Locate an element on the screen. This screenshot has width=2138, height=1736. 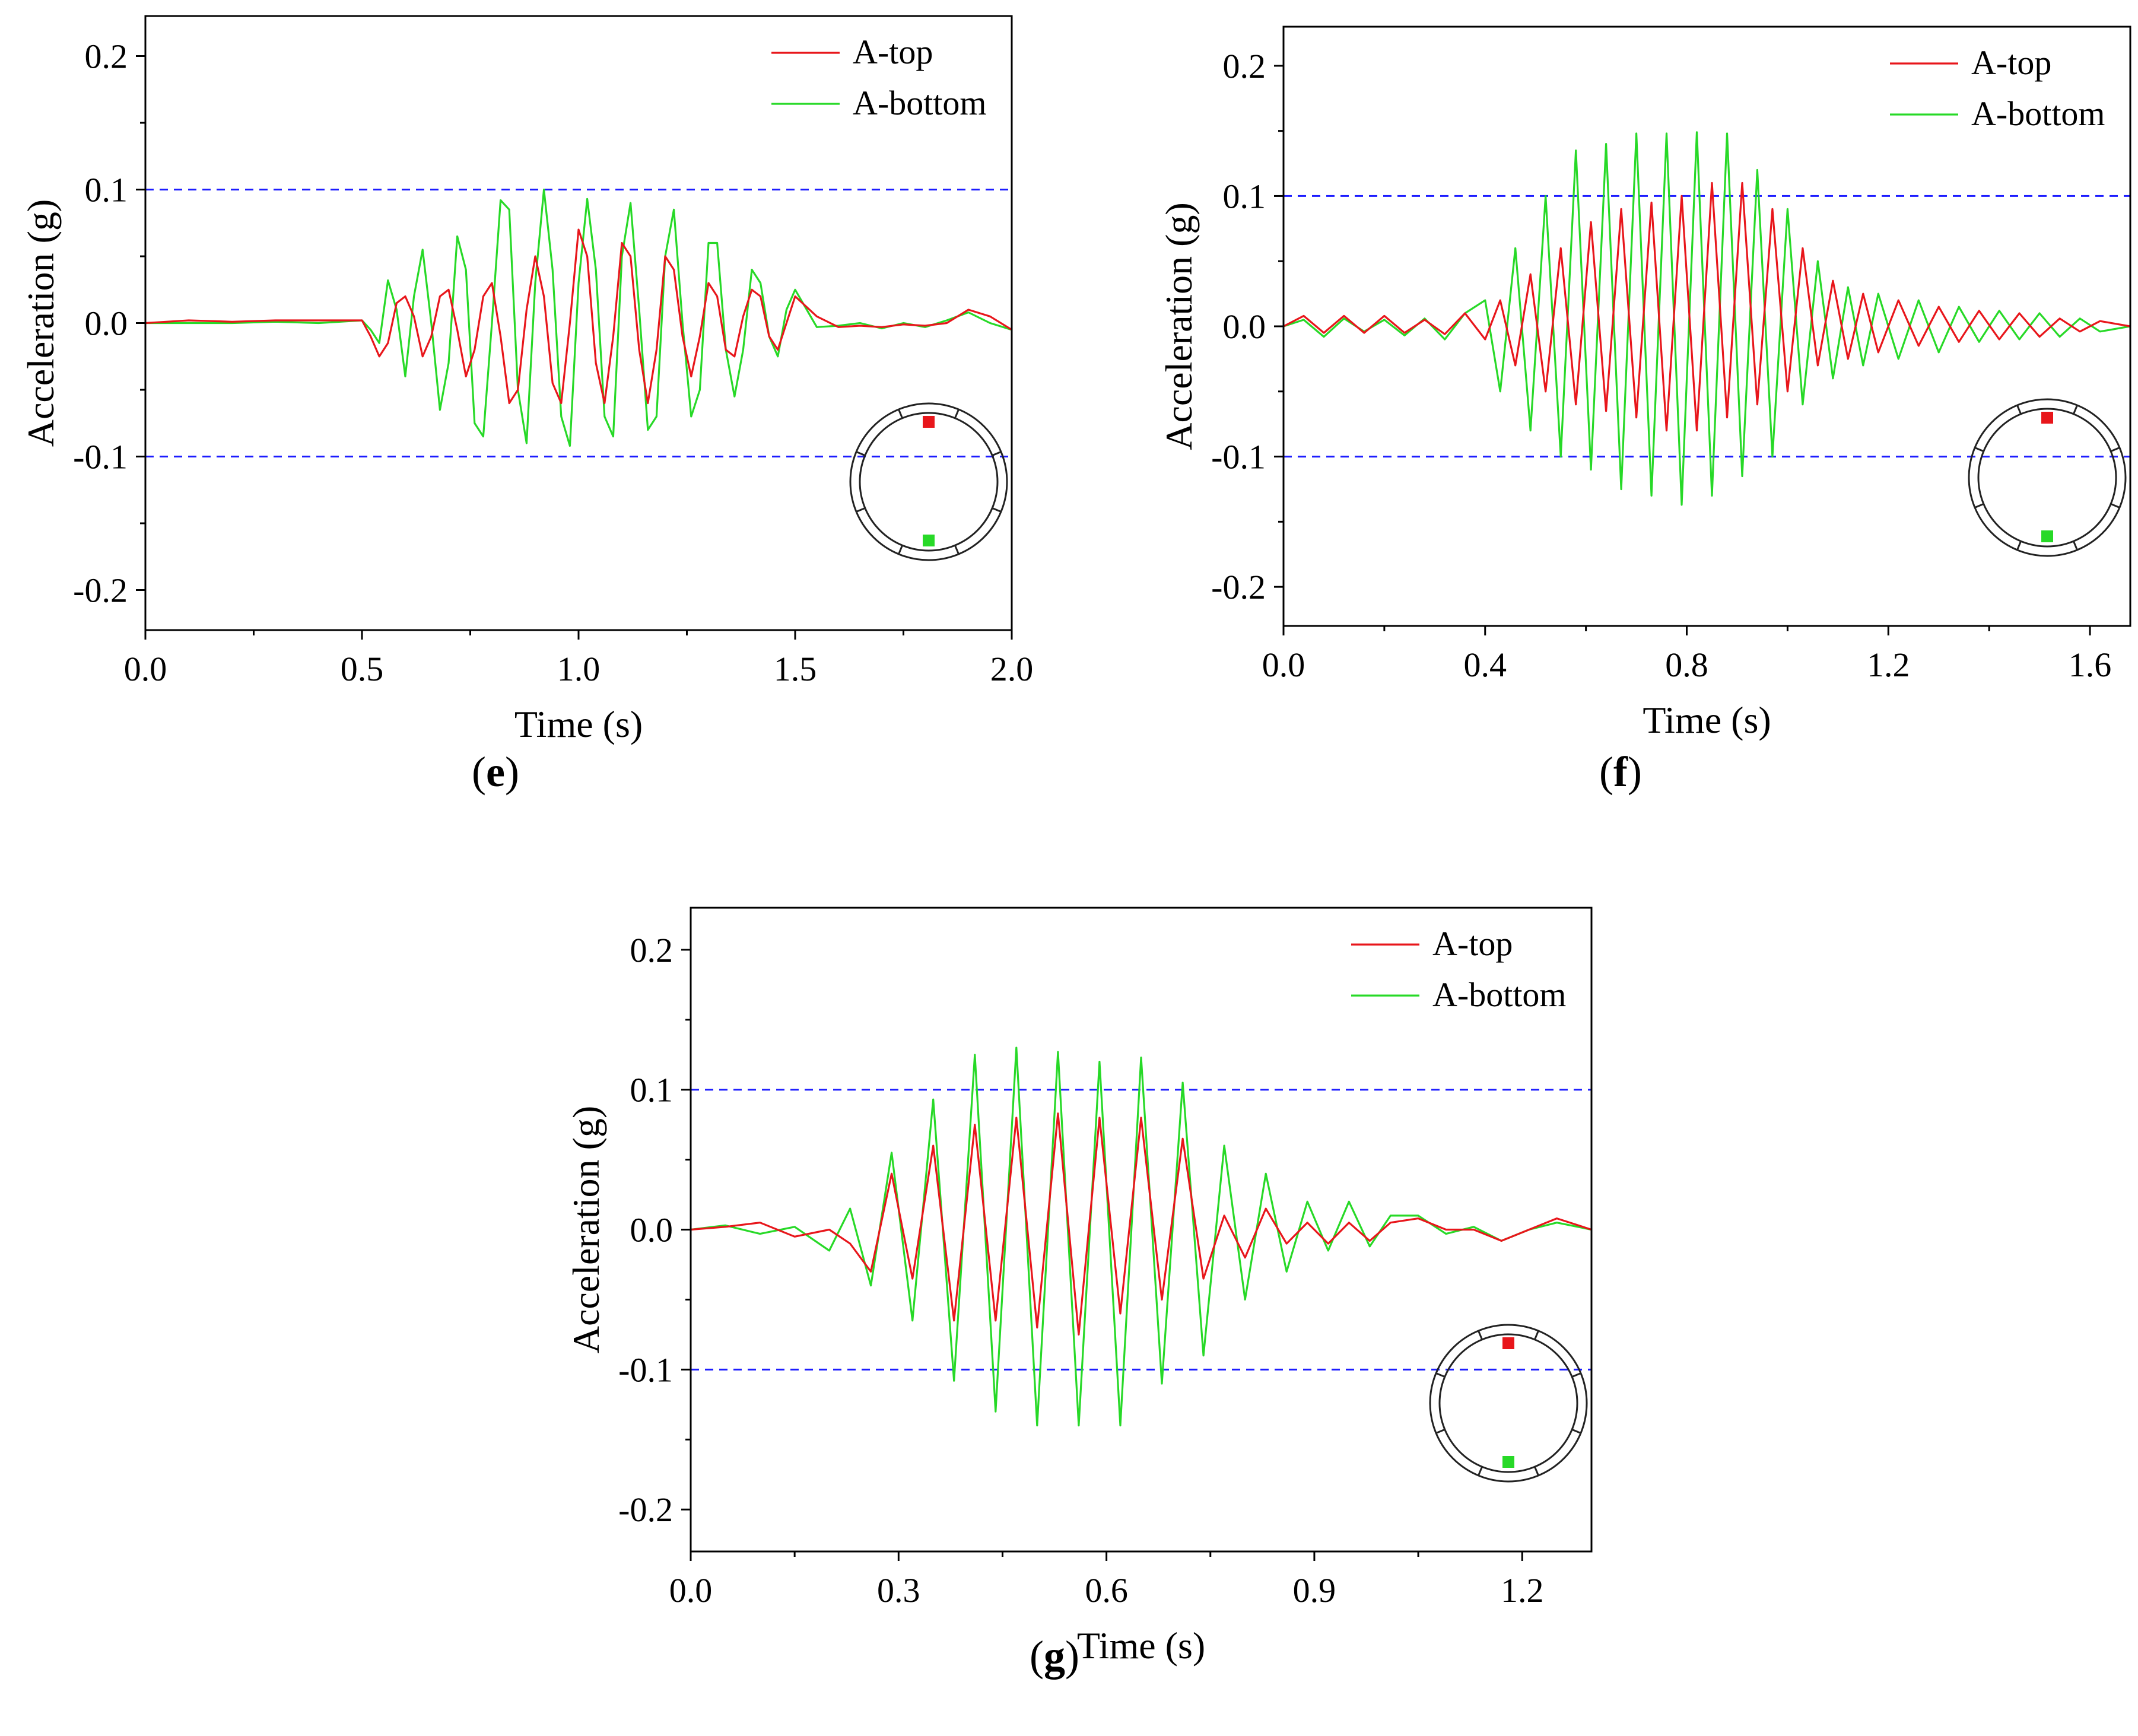
panel-caption-e: (e) is located at coordinates (495, 772).